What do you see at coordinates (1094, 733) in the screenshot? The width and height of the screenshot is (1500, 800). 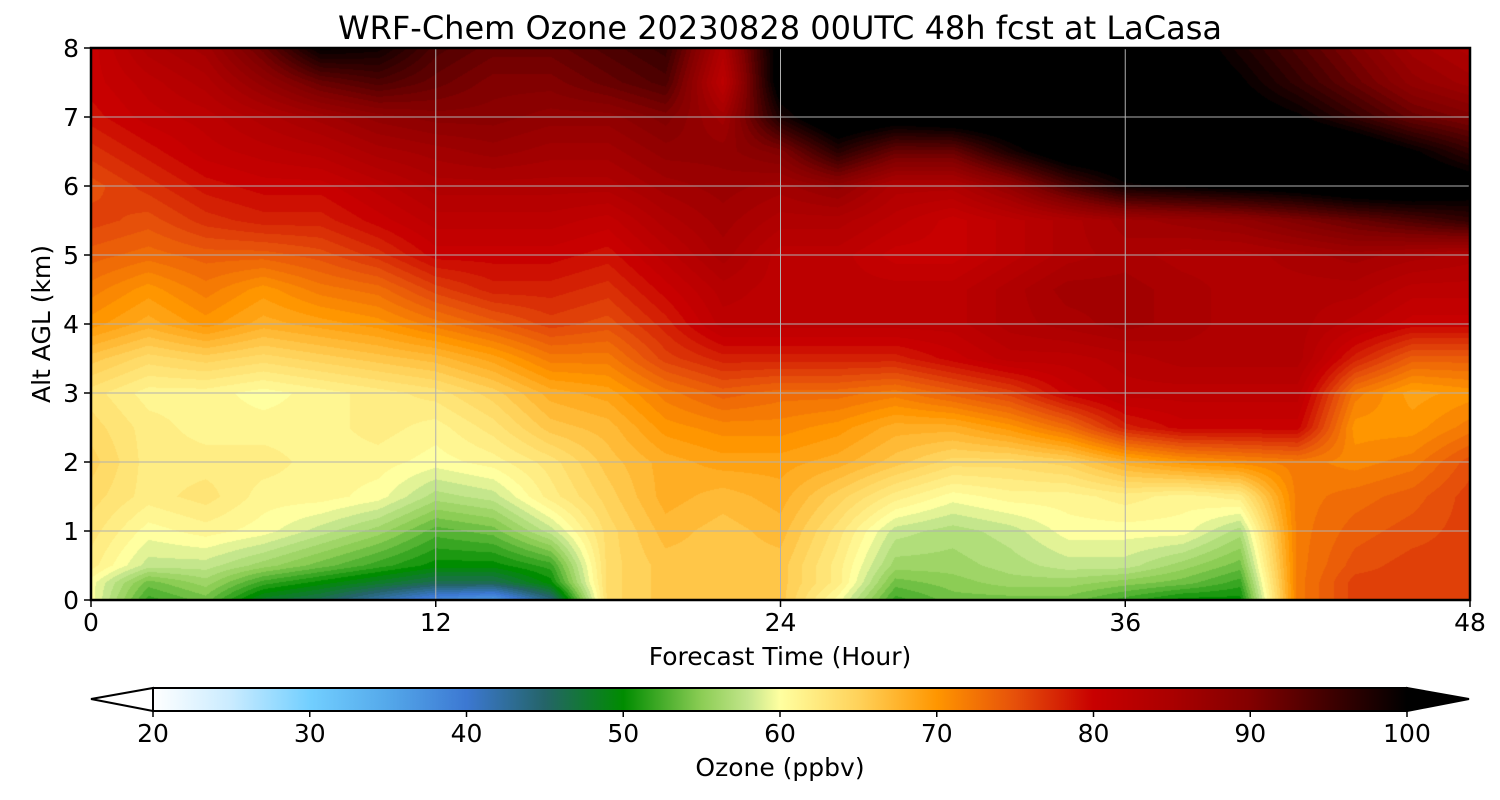 I see `colorbar-tick-label: 80` at bounding box center [1094, 733].